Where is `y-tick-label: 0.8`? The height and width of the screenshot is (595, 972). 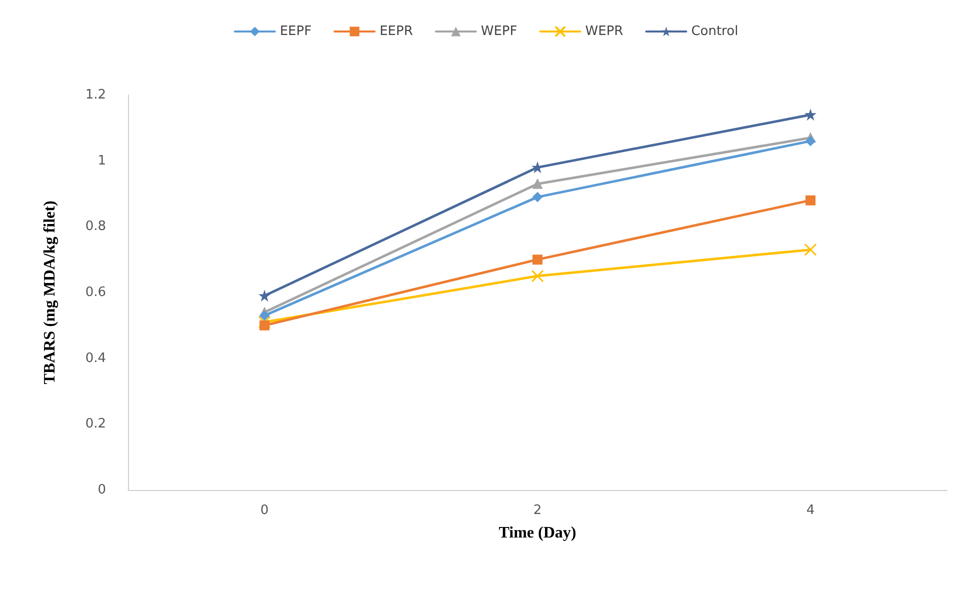
y-tick-label: 0.8 is located at coordinates (95, 226).